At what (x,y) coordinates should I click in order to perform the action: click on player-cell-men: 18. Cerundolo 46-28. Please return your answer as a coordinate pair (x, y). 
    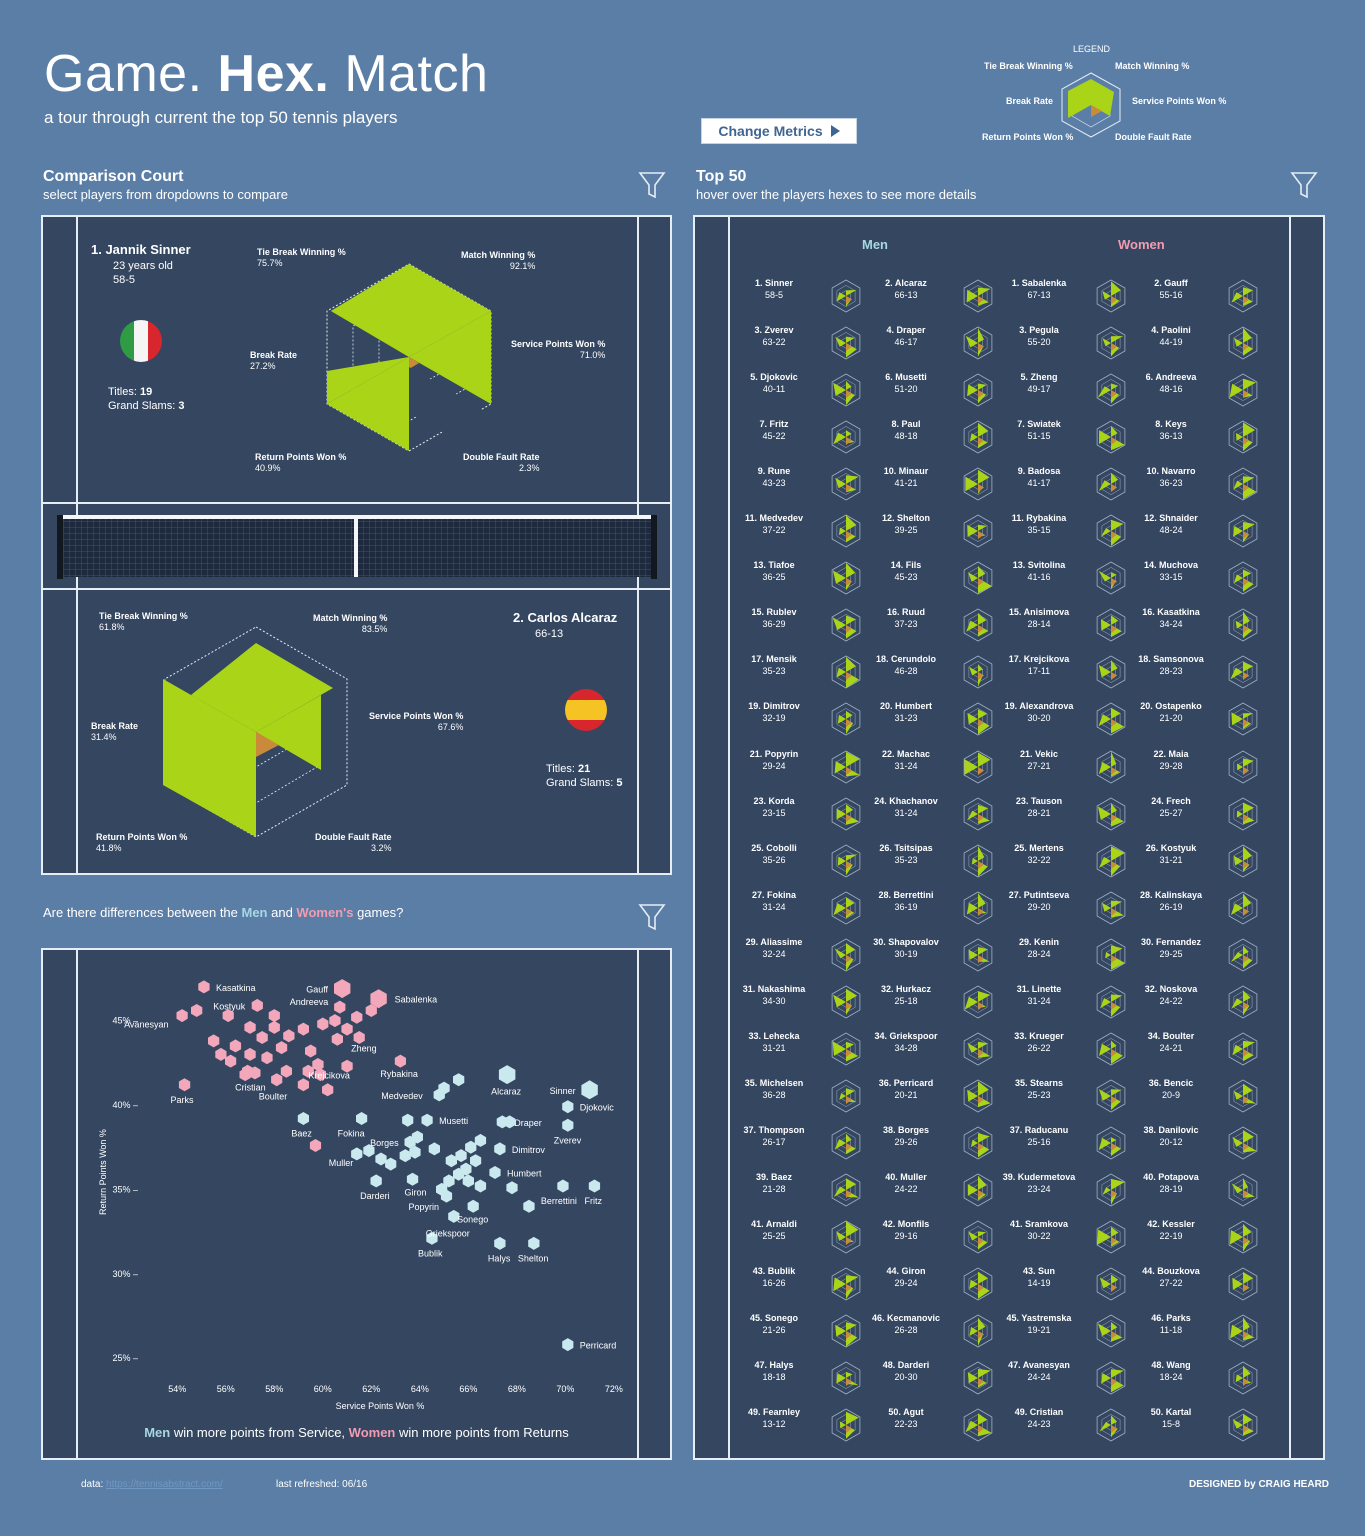
    Looking at the image, I should click on (940, 668).